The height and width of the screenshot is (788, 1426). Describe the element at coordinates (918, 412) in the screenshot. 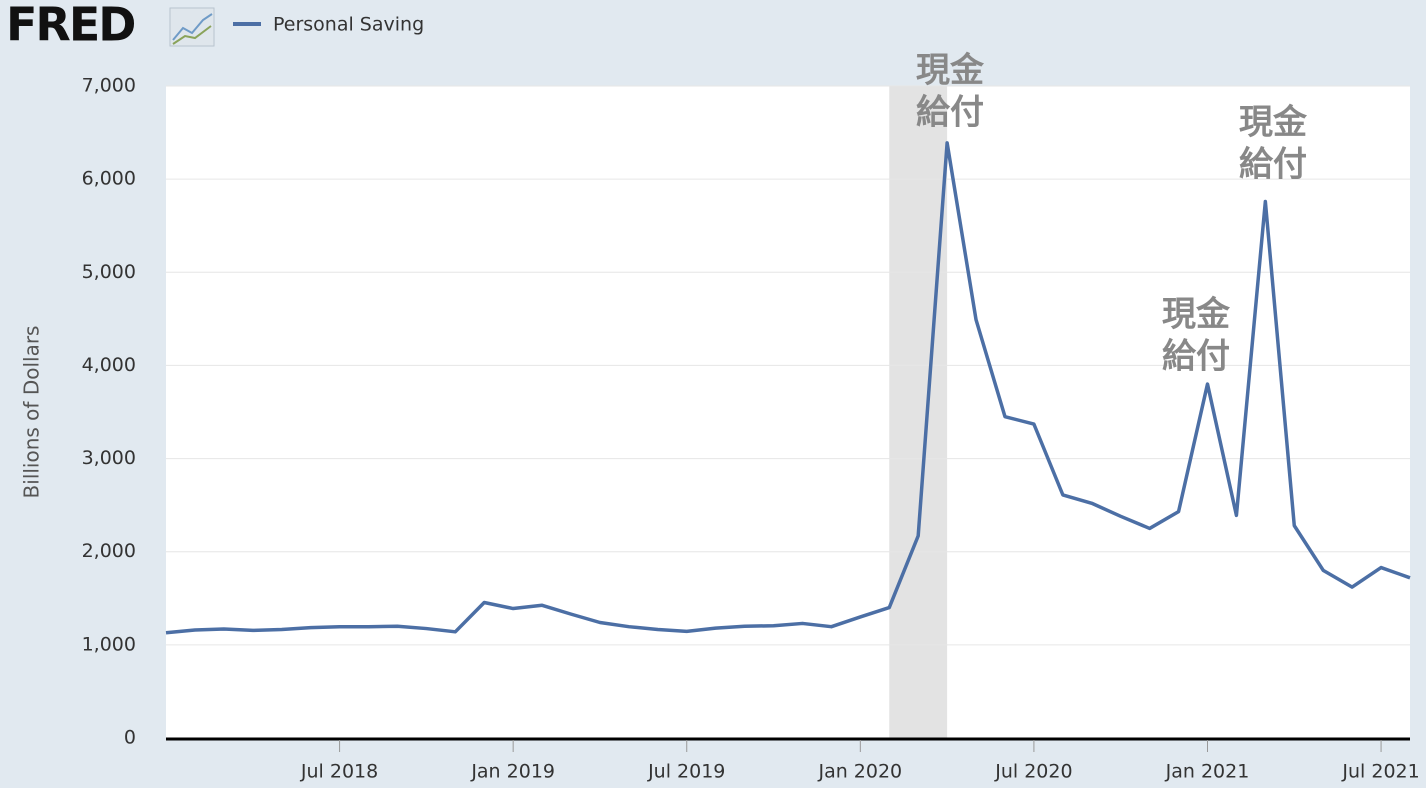

I see `recession-shade` at that location.